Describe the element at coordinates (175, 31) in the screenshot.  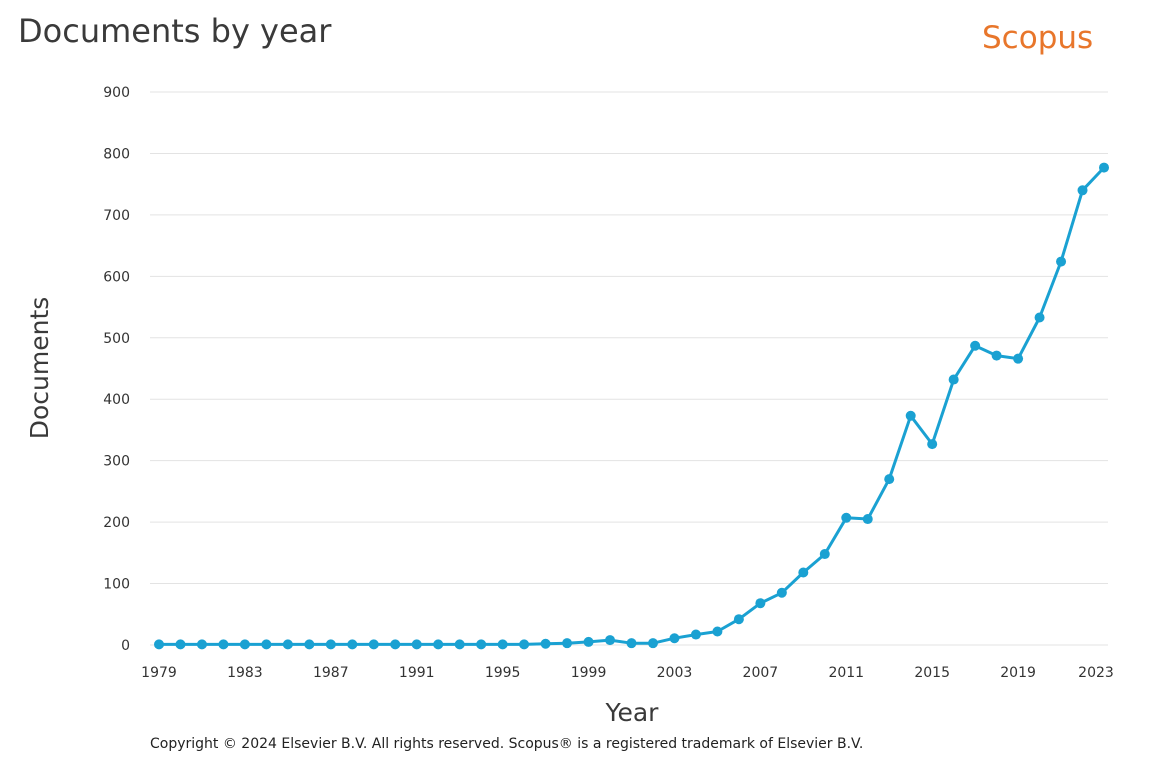
I see `chart-title: Documents by year` at that location.